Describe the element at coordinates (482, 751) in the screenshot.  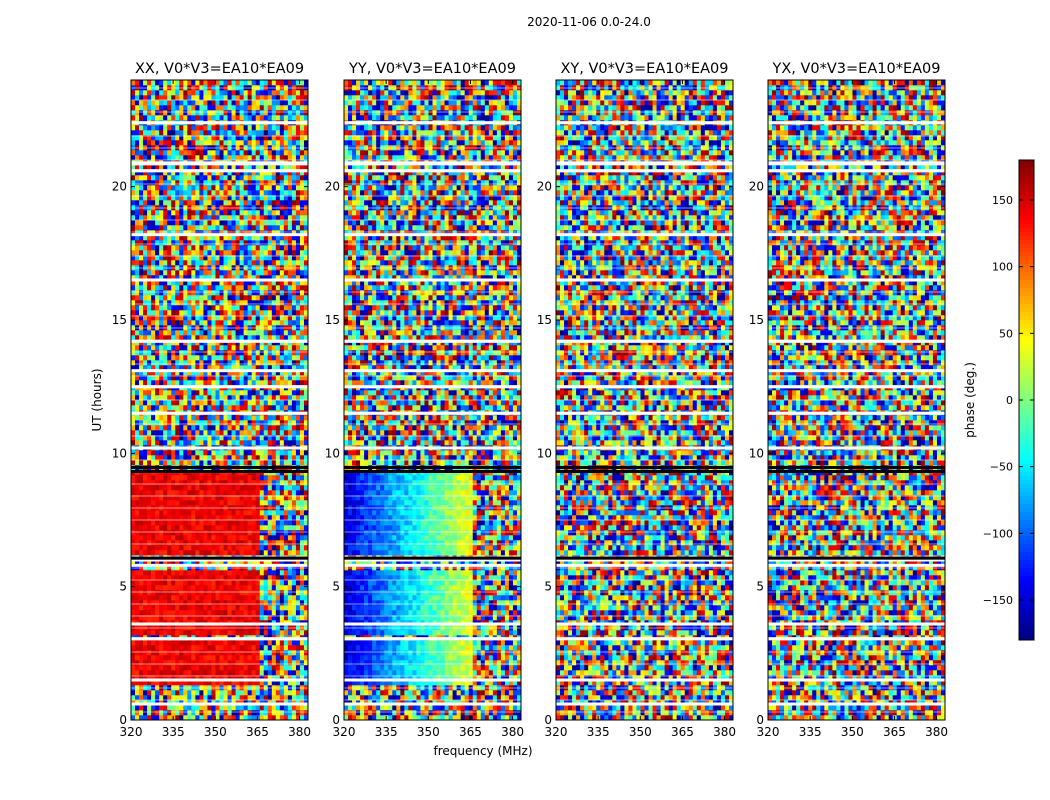
I see `x-axis-label: frequency (MHz)` at that location.